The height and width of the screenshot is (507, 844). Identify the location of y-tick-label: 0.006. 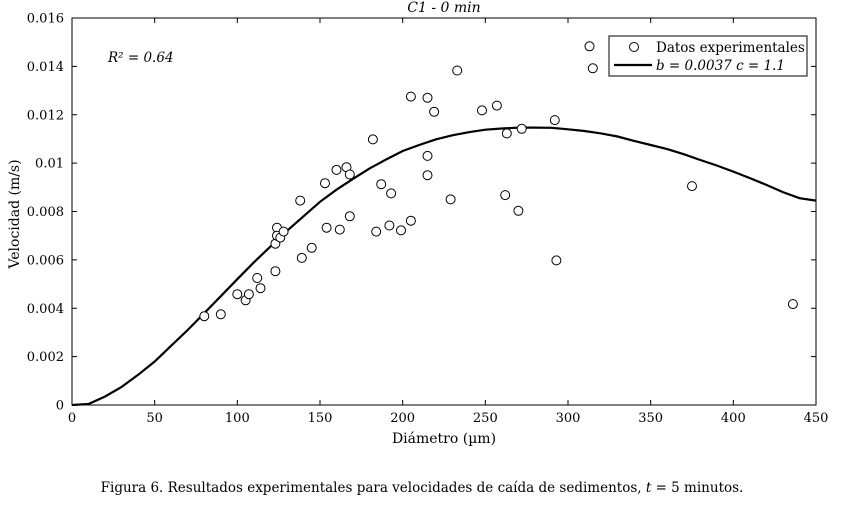
(45, 260).